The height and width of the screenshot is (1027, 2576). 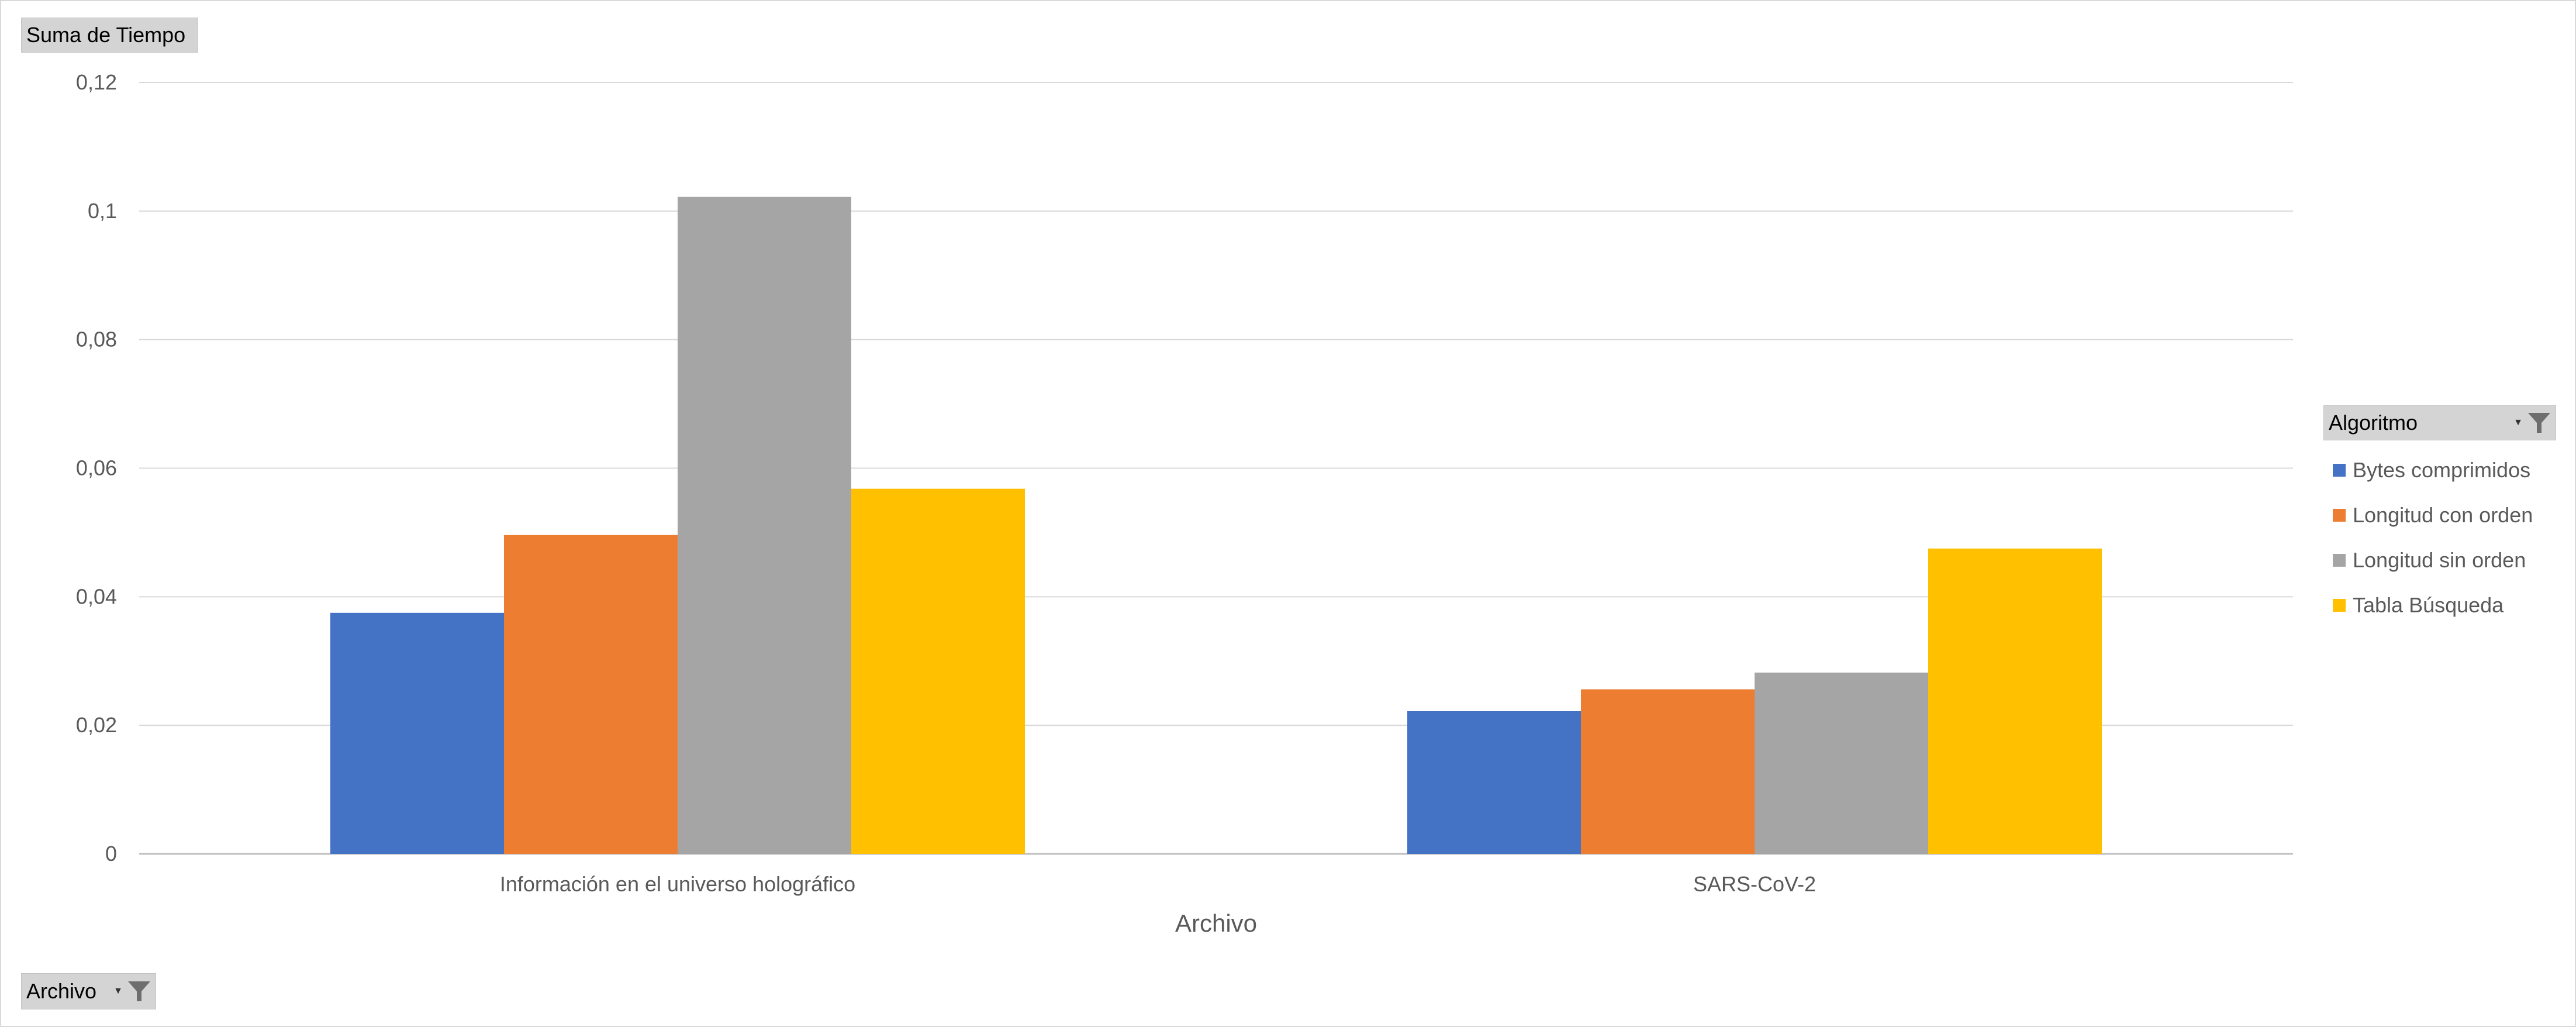 I want to click on y-tick-label: 0, so click(x=111, y=854).